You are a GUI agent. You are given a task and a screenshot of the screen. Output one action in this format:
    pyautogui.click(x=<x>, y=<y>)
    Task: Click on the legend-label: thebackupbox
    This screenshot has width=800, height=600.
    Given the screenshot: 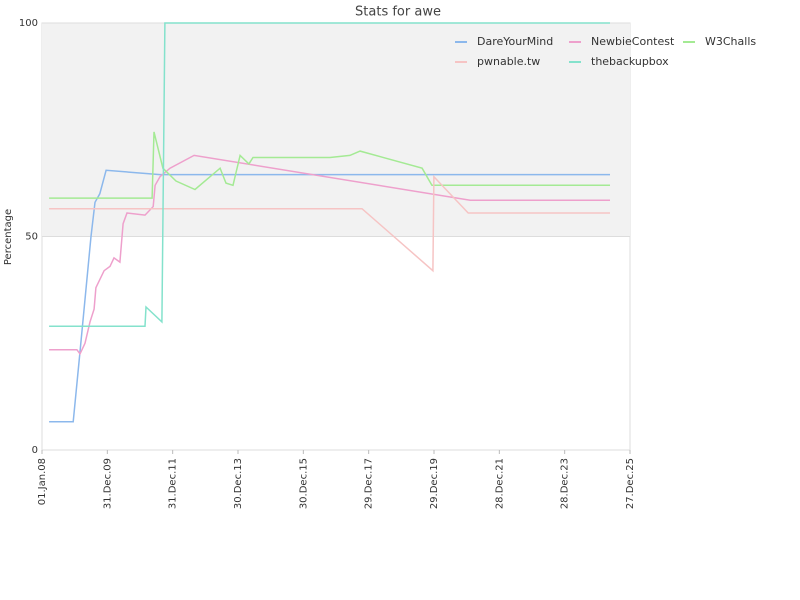 What is the action you would take?
    pyautogui.click(x=630, y=61)
    